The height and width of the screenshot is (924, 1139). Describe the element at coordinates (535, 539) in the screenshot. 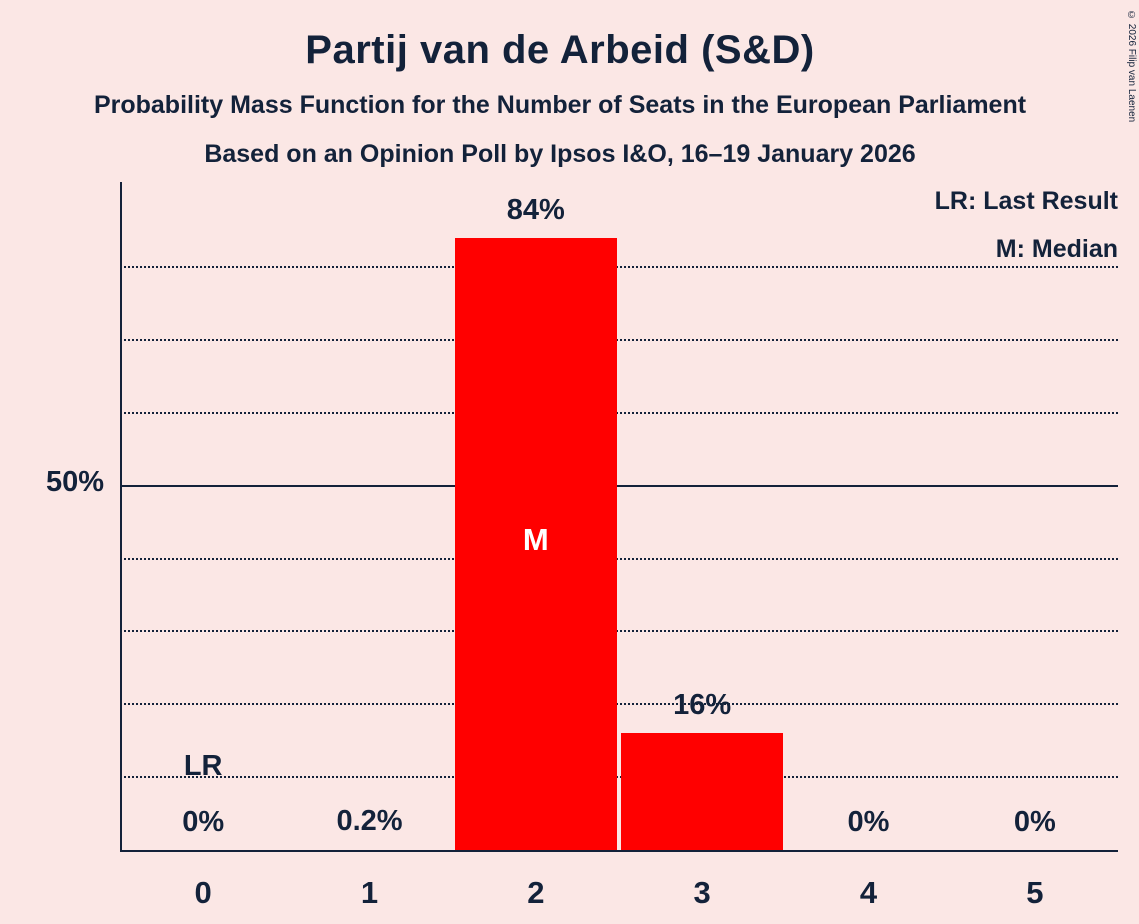

I see `median-marker: M` at that location.